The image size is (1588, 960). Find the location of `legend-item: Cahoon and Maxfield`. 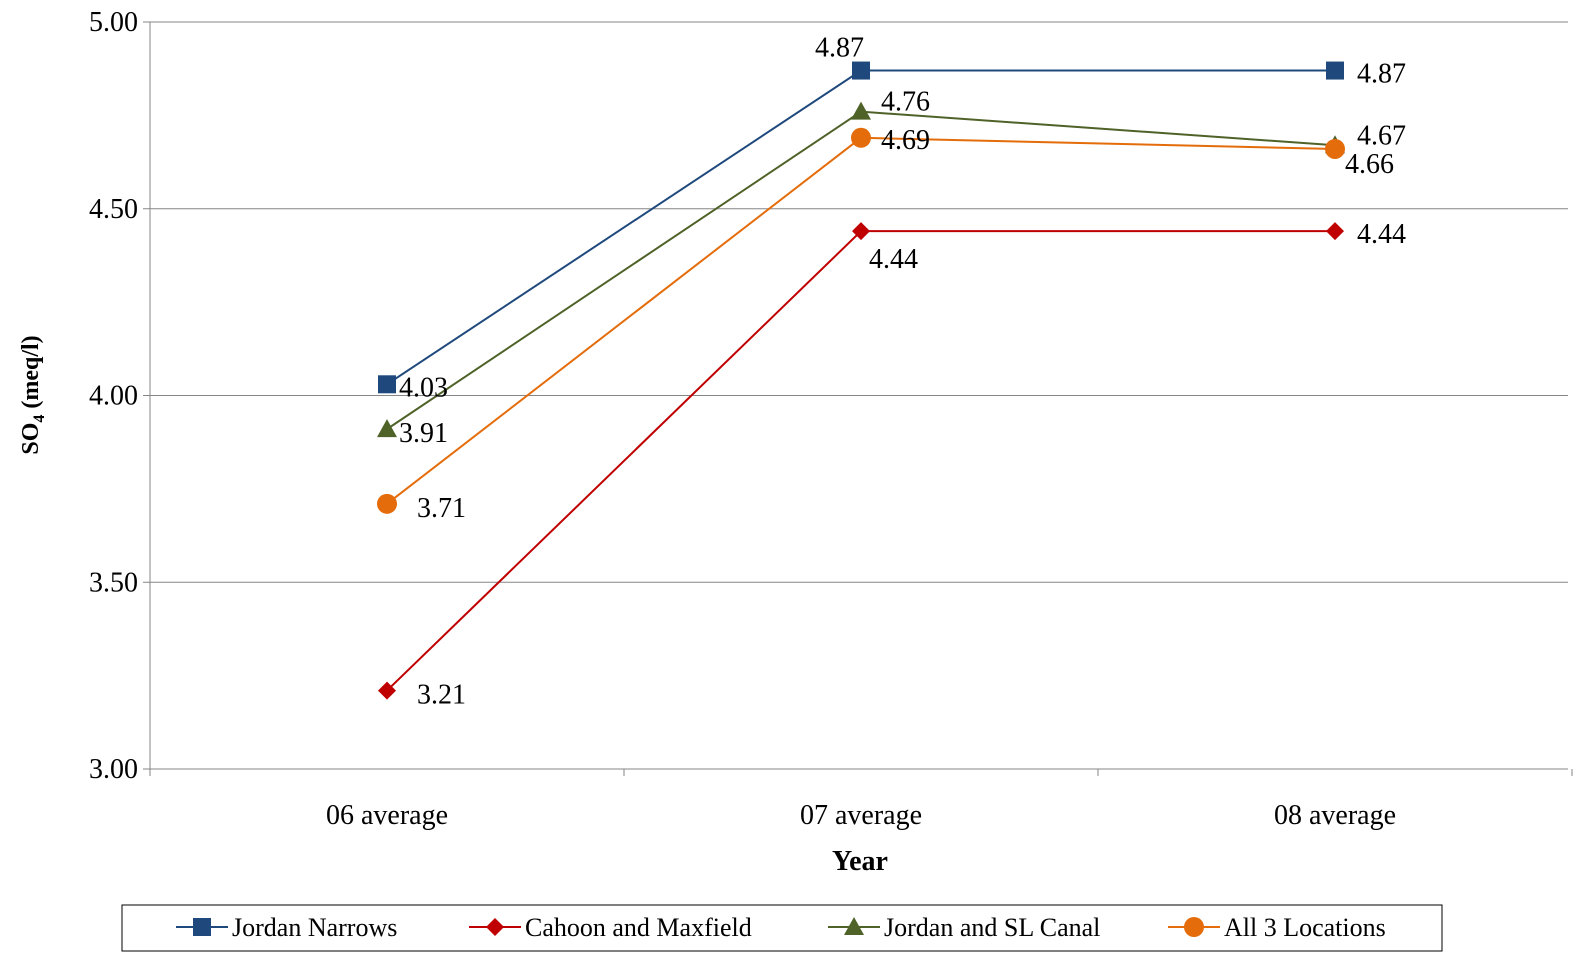

legend-item: Cahoon and Maxfield is located at coordinates (610, 927).